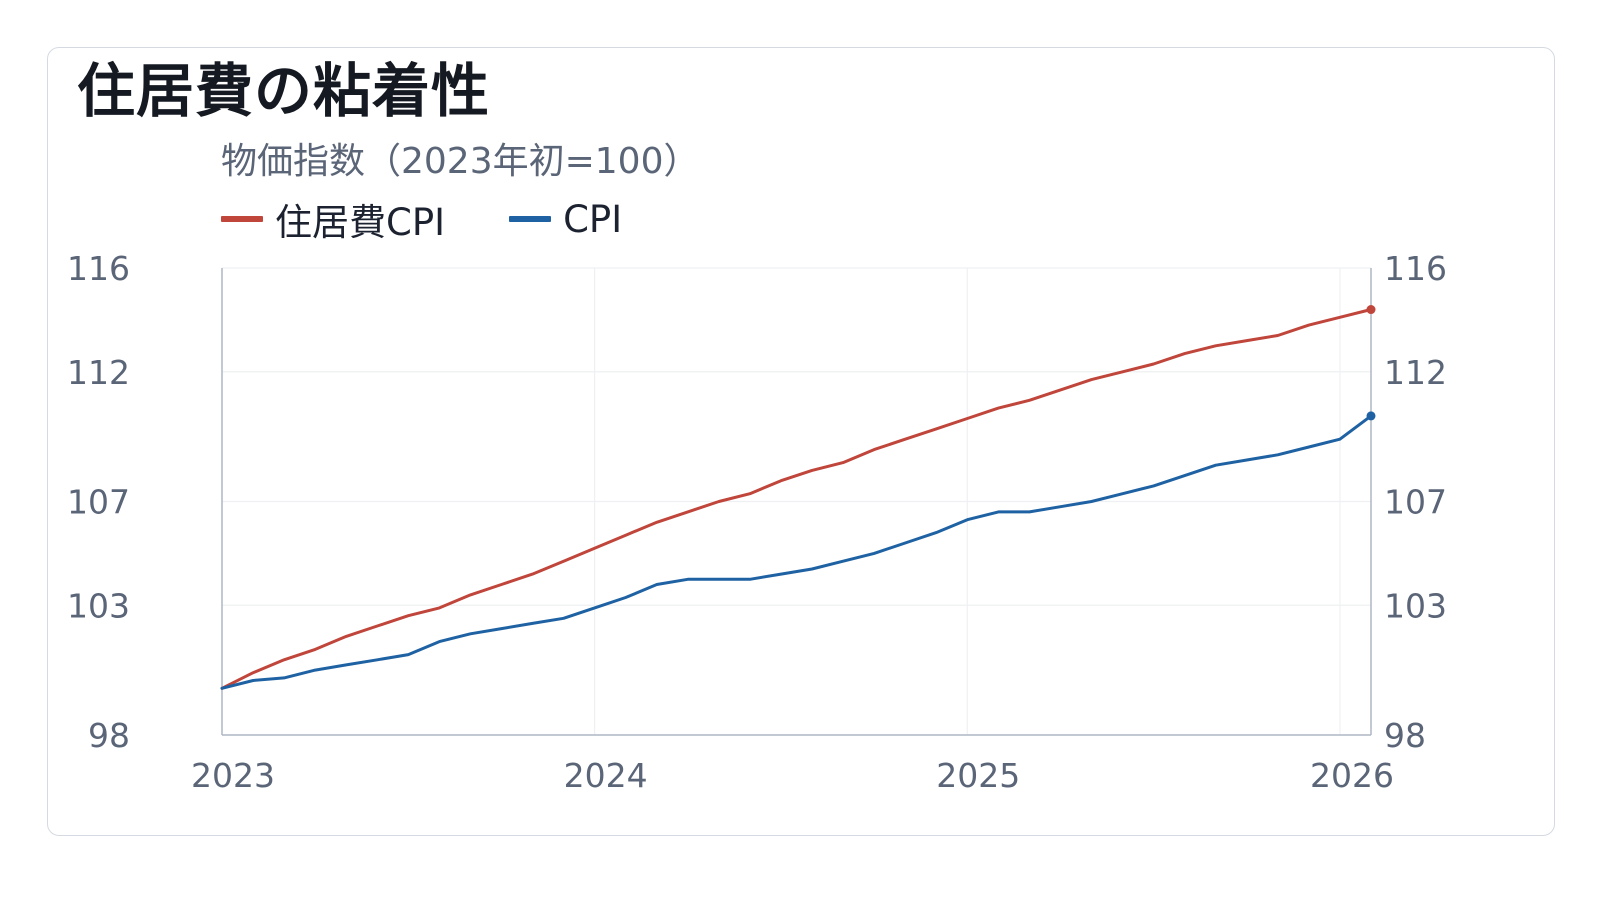  What do you see at coordinates (1415, 605) in the screenshot?
I see `y-tick-label-right: 103` at bounding box center [1415, 605].